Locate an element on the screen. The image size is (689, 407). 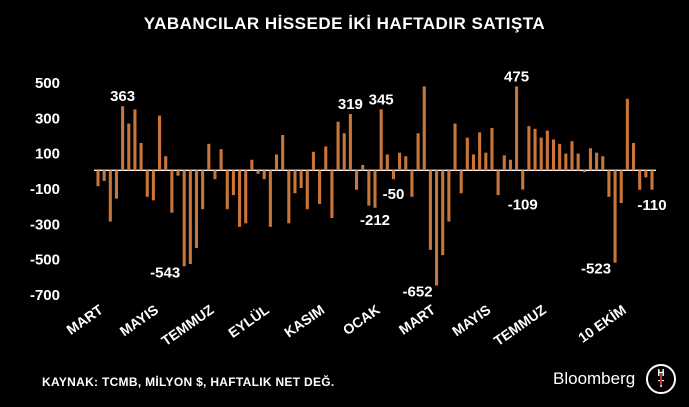
chart-title: YABANCILAR HİSSEDE İKİ HAFTADIR SATIŞTA is located at coordinates (344, 23).